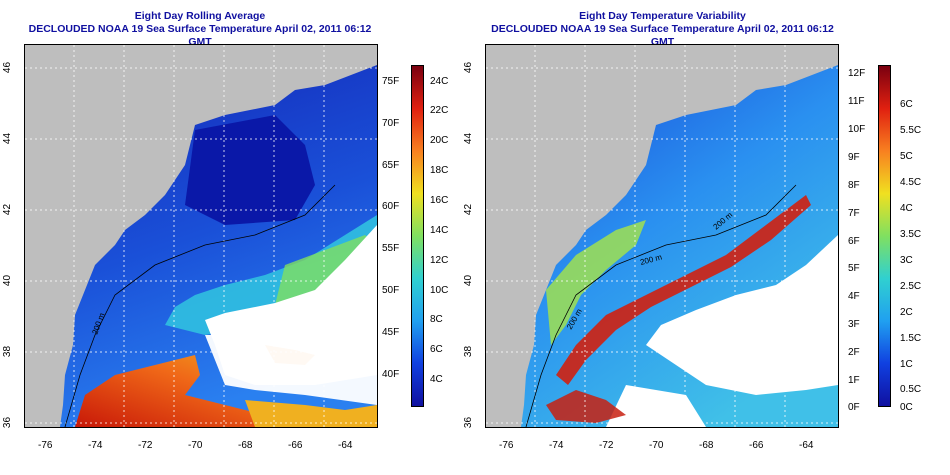  Describe the element at coordinates (439, 200) in the screenshot. I see `cb-c-label: 16C` at that location.